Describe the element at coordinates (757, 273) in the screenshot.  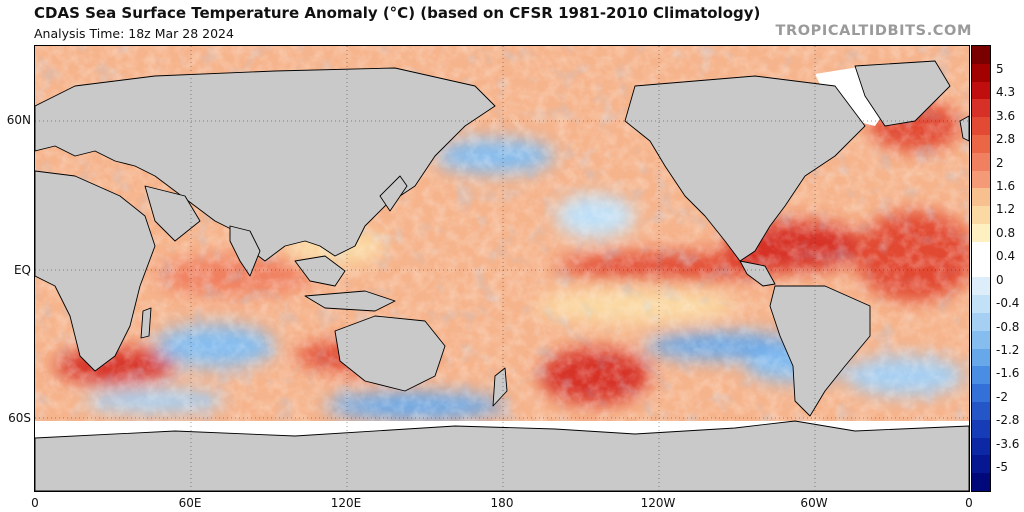
I see `central-america` at that location.